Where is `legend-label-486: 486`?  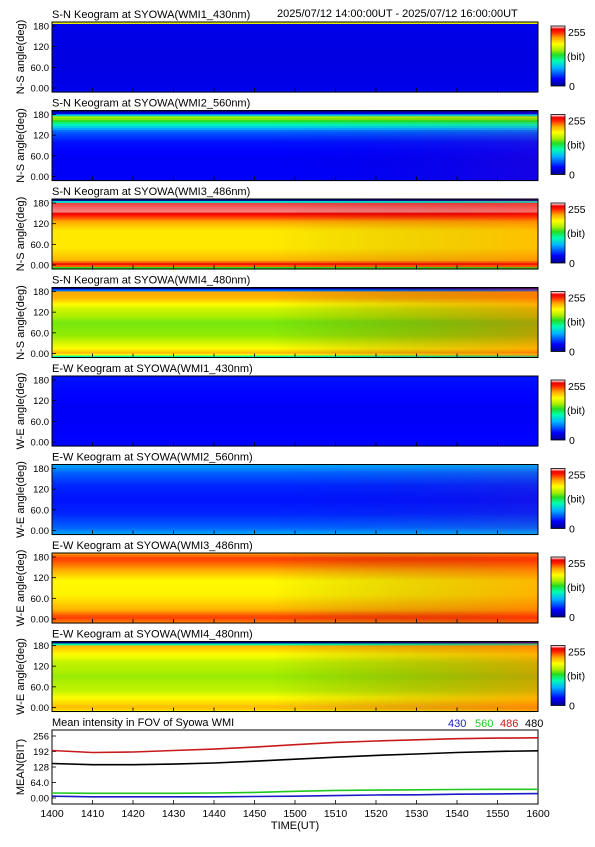
legend-label-486: 486 is located at coordinates (509, 724).